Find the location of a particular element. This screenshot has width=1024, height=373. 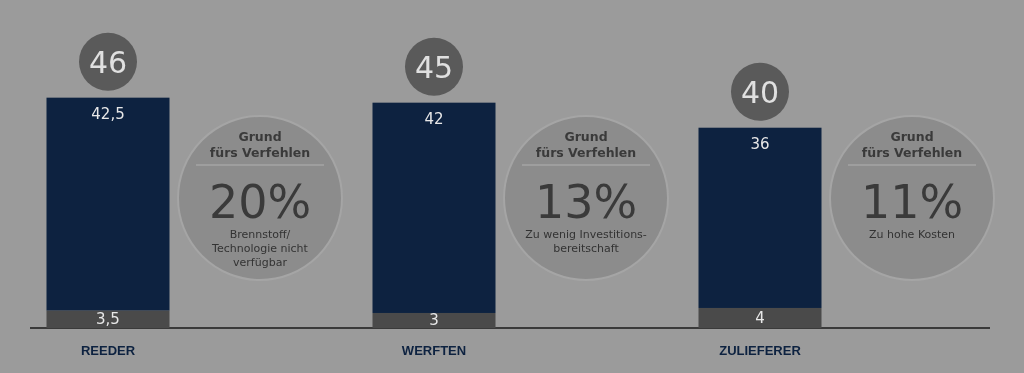

text: Grund fürs Verfehlen 11% Zu hohe Kosten is located at coordinates (912, 185).